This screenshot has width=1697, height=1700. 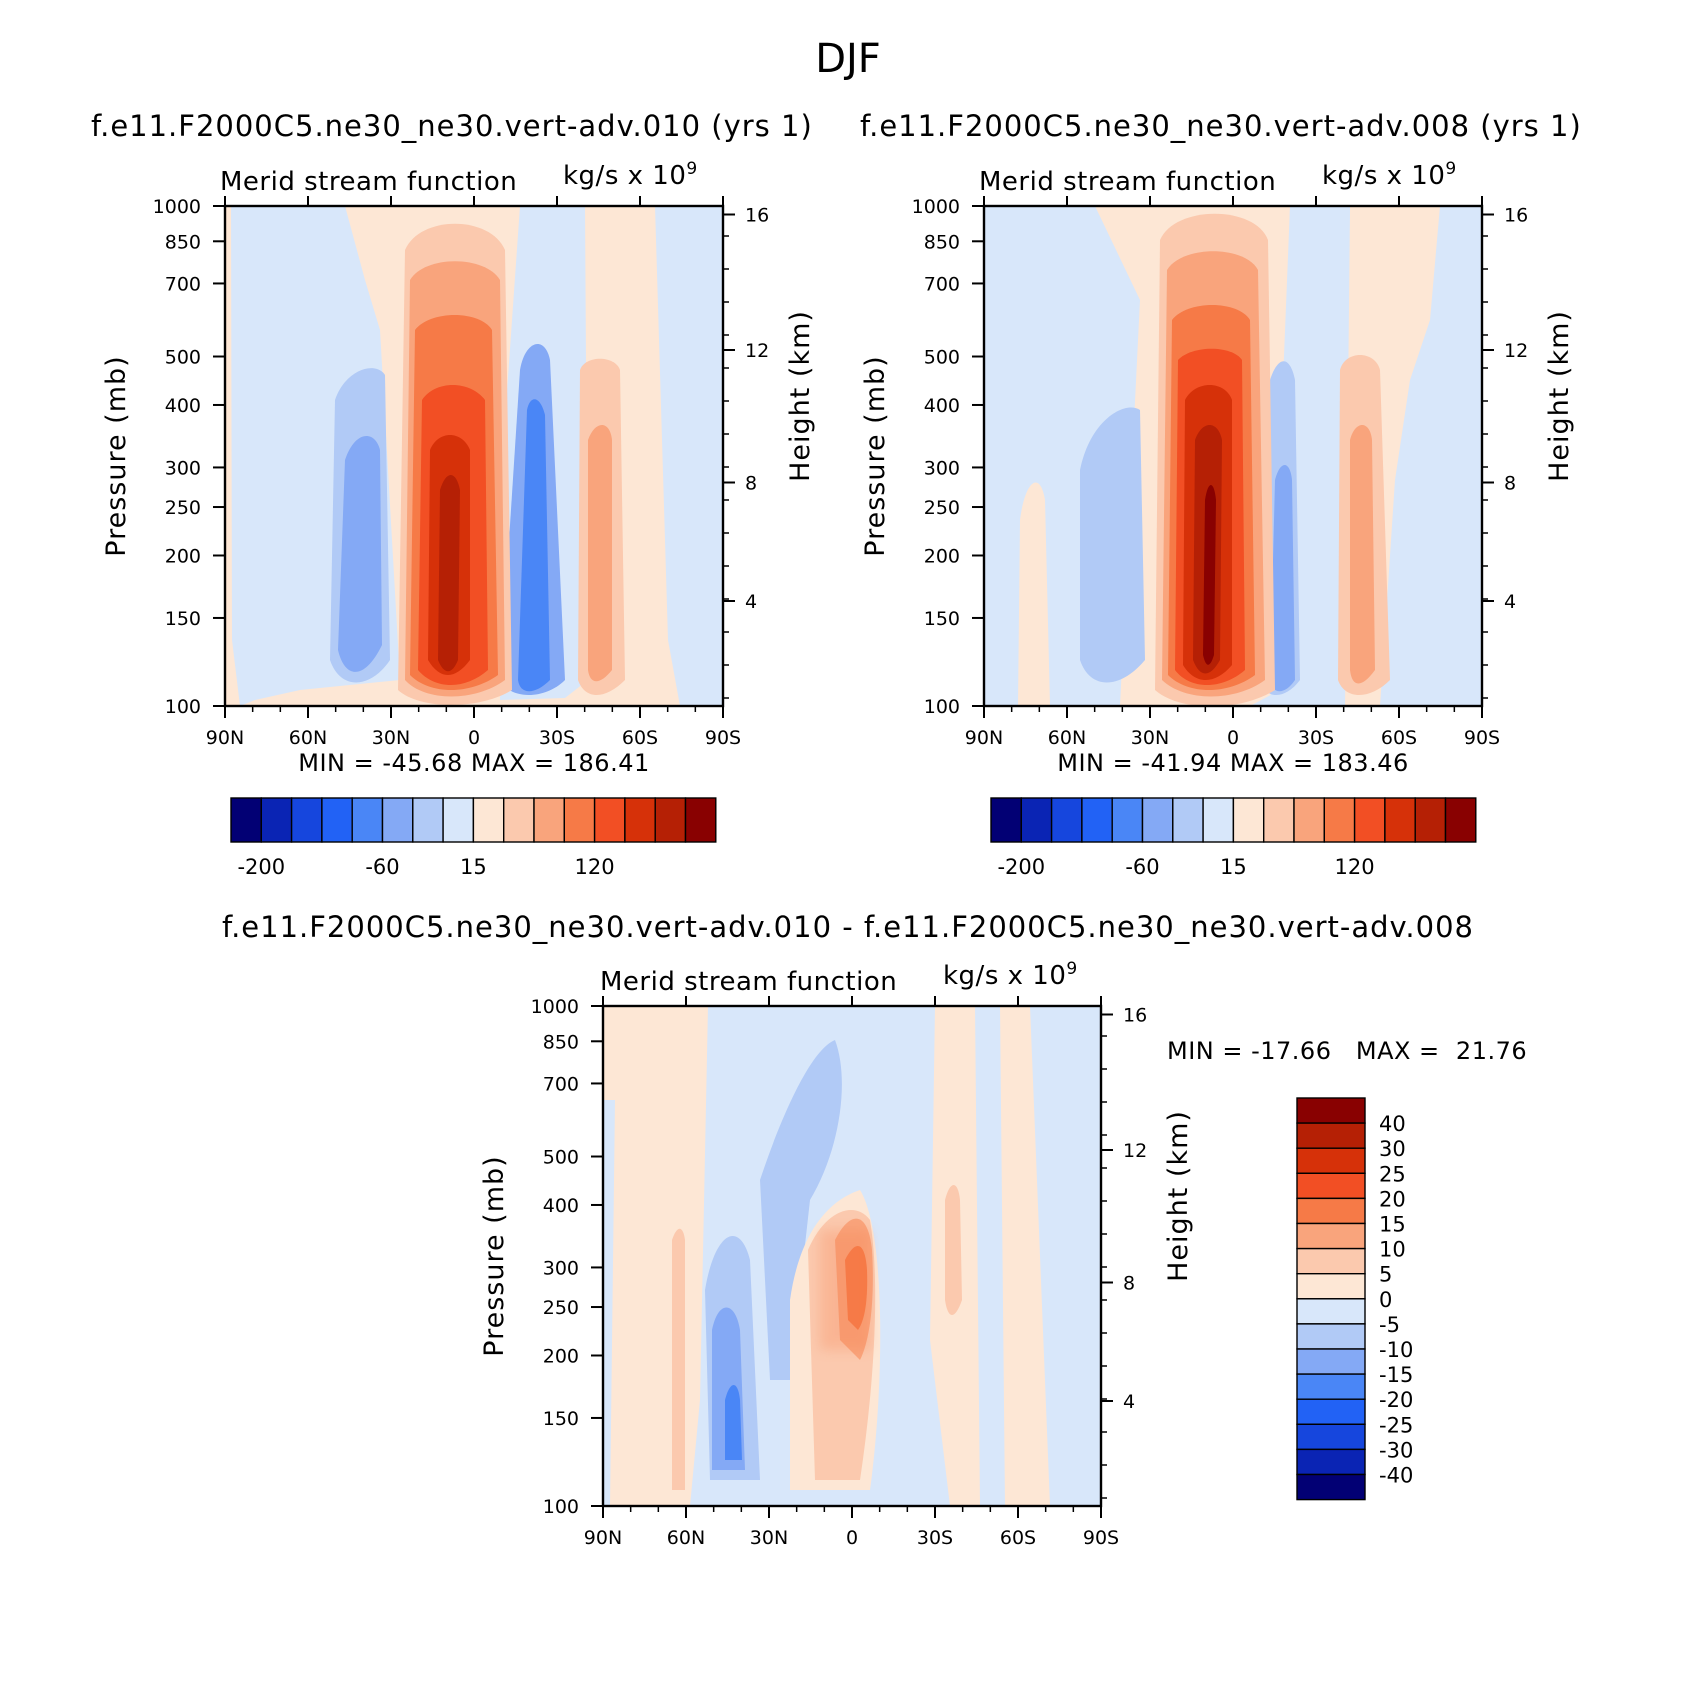 I want to click on panel-b-colorbar: -200 -60 15 120, so click(x=1233, y=838).